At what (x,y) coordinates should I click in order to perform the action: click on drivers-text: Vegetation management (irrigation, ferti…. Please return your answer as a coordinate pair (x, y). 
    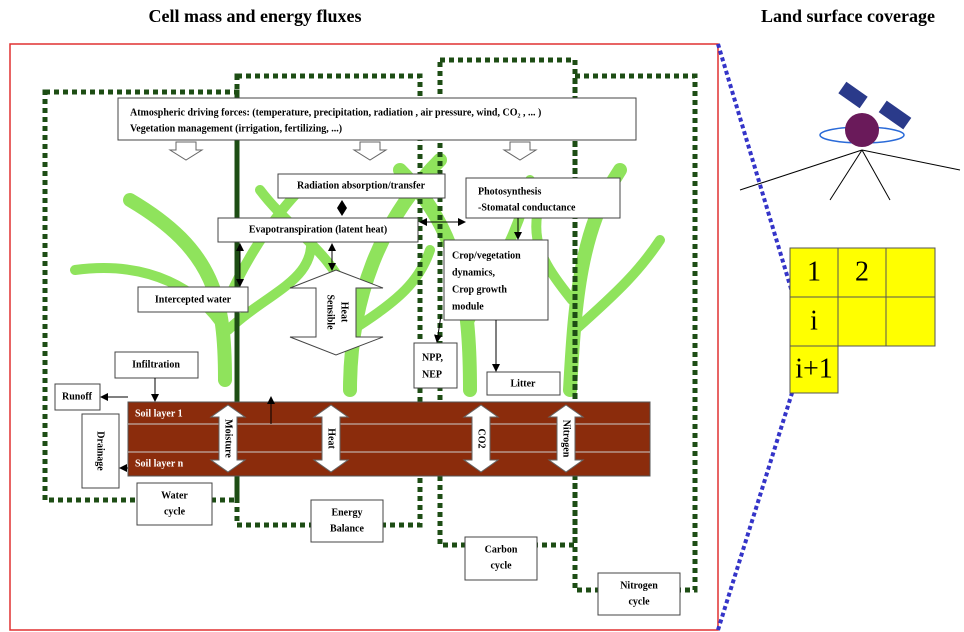
    Looking at the image, I should click on (236, 128).